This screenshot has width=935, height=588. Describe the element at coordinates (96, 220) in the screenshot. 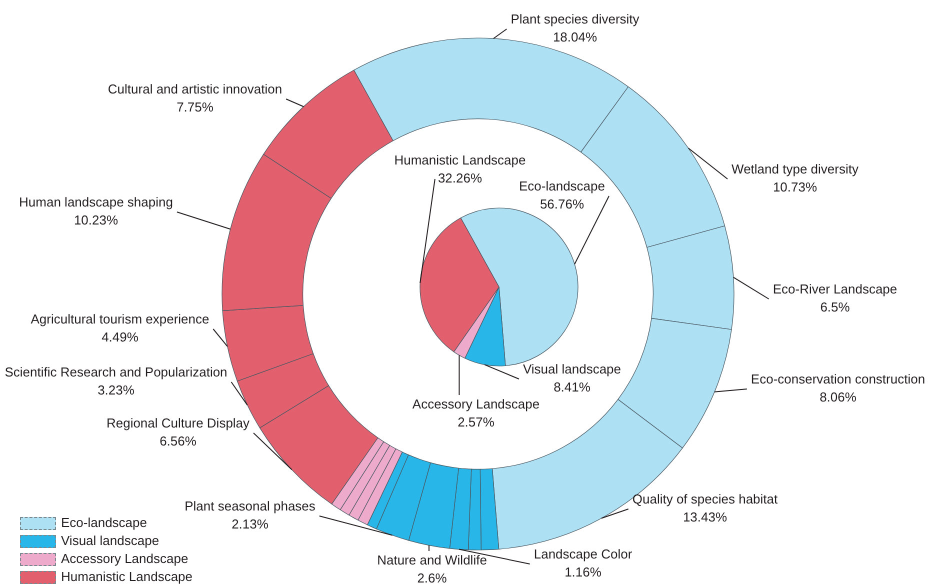

I see `data-label: 10.23%` at that location.